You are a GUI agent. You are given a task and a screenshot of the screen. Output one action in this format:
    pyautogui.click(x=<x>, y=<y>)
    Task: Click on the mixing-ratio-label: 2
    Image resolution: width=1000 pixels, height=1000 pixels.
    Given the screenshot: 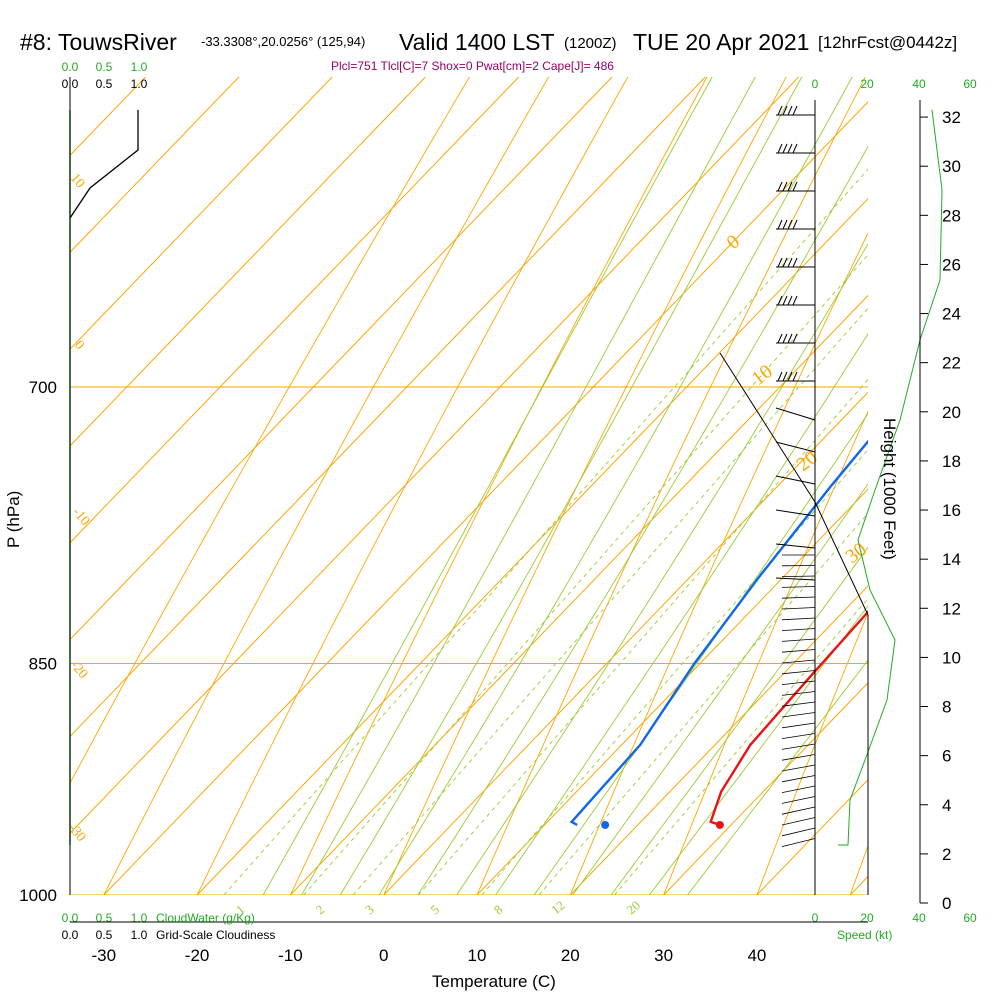 What is the action you would take?
    pyautogui.click(x=320, y=910)
    